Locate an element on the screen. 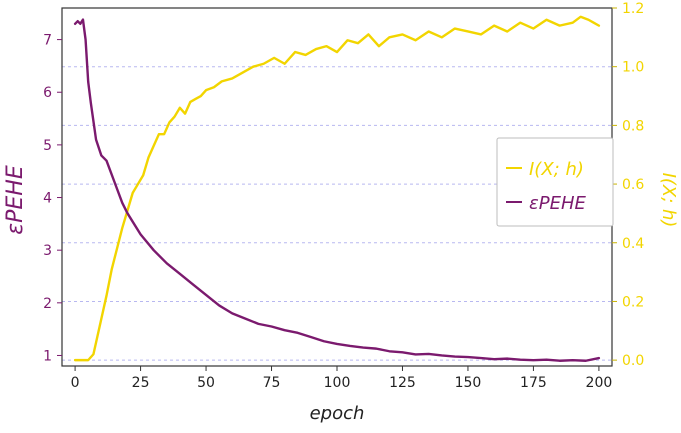 This screenshot has width=681, height=433. x-axis-title: epoch is located at coordinates (337, 413).